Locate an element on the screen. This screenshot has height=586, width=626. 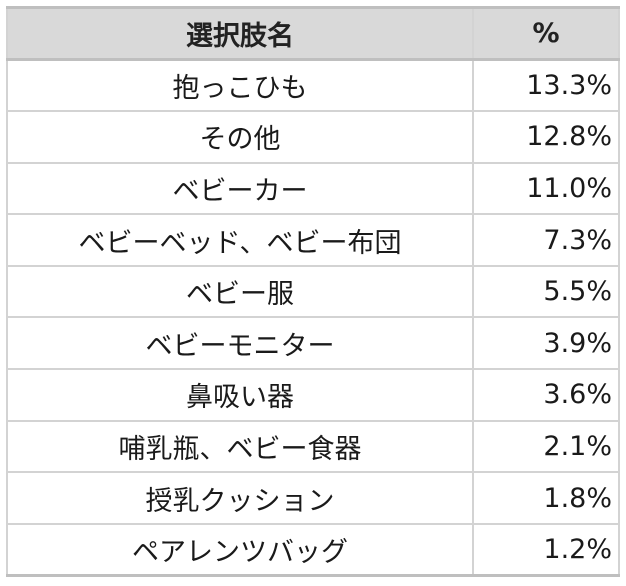
row-option-name: その他 is located at coordinates (240, 137).